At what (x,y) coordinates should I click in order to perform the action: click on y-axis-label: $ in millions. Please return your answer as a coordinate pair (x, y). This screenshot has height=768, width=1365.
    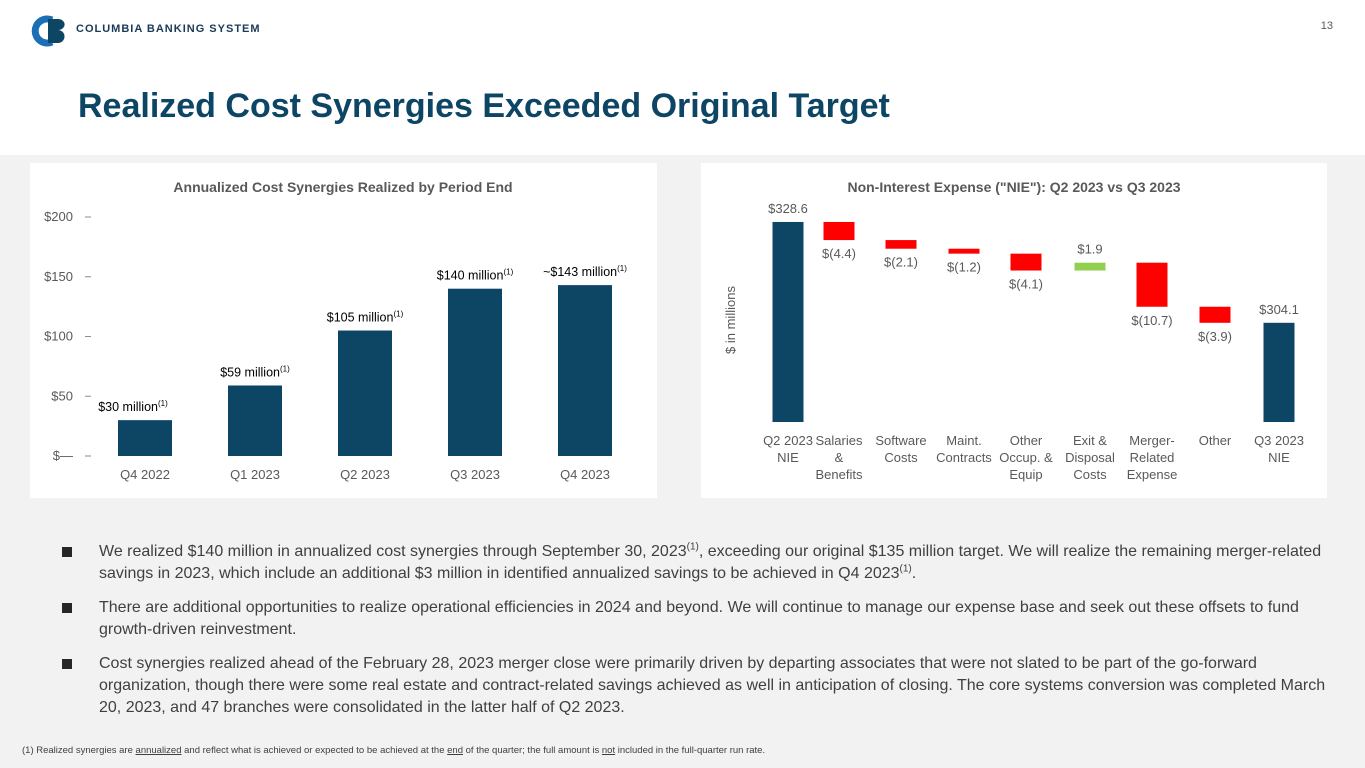
    Looking at the image, I should click on (730, 320).